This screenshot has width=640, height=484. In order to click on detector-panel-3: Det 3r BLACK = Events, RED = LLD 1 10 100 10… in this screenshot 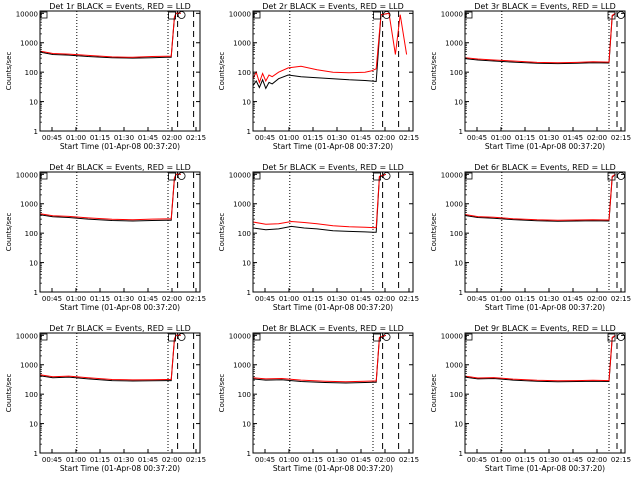, I will do `click(530, 76)`.